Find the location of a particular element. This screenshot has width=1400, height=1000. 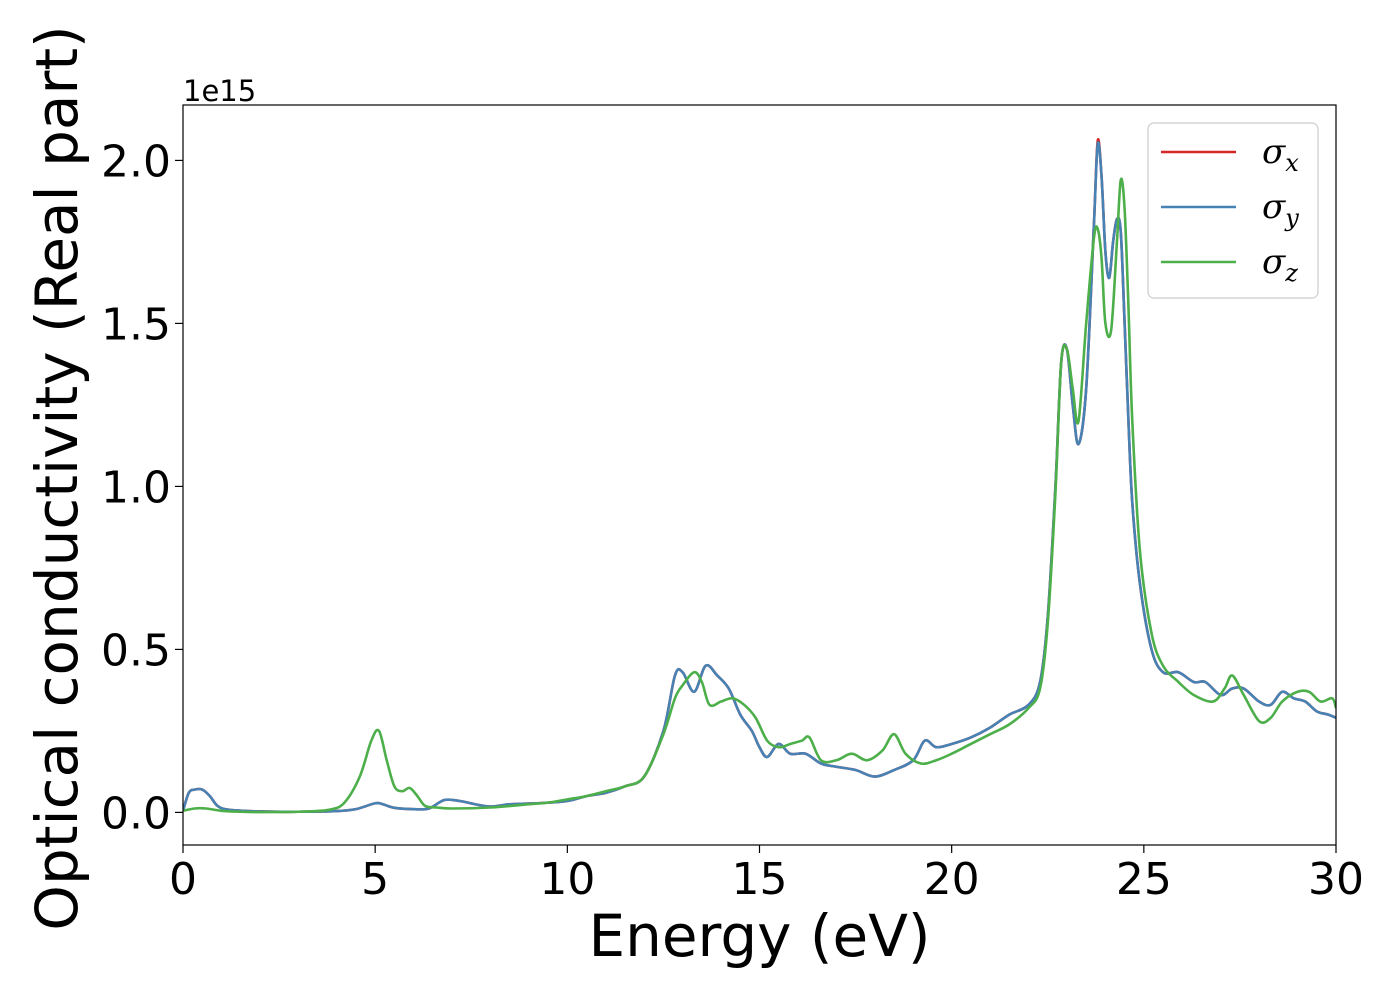

x-tick-label: 15 is located at coordinates (760, 879).